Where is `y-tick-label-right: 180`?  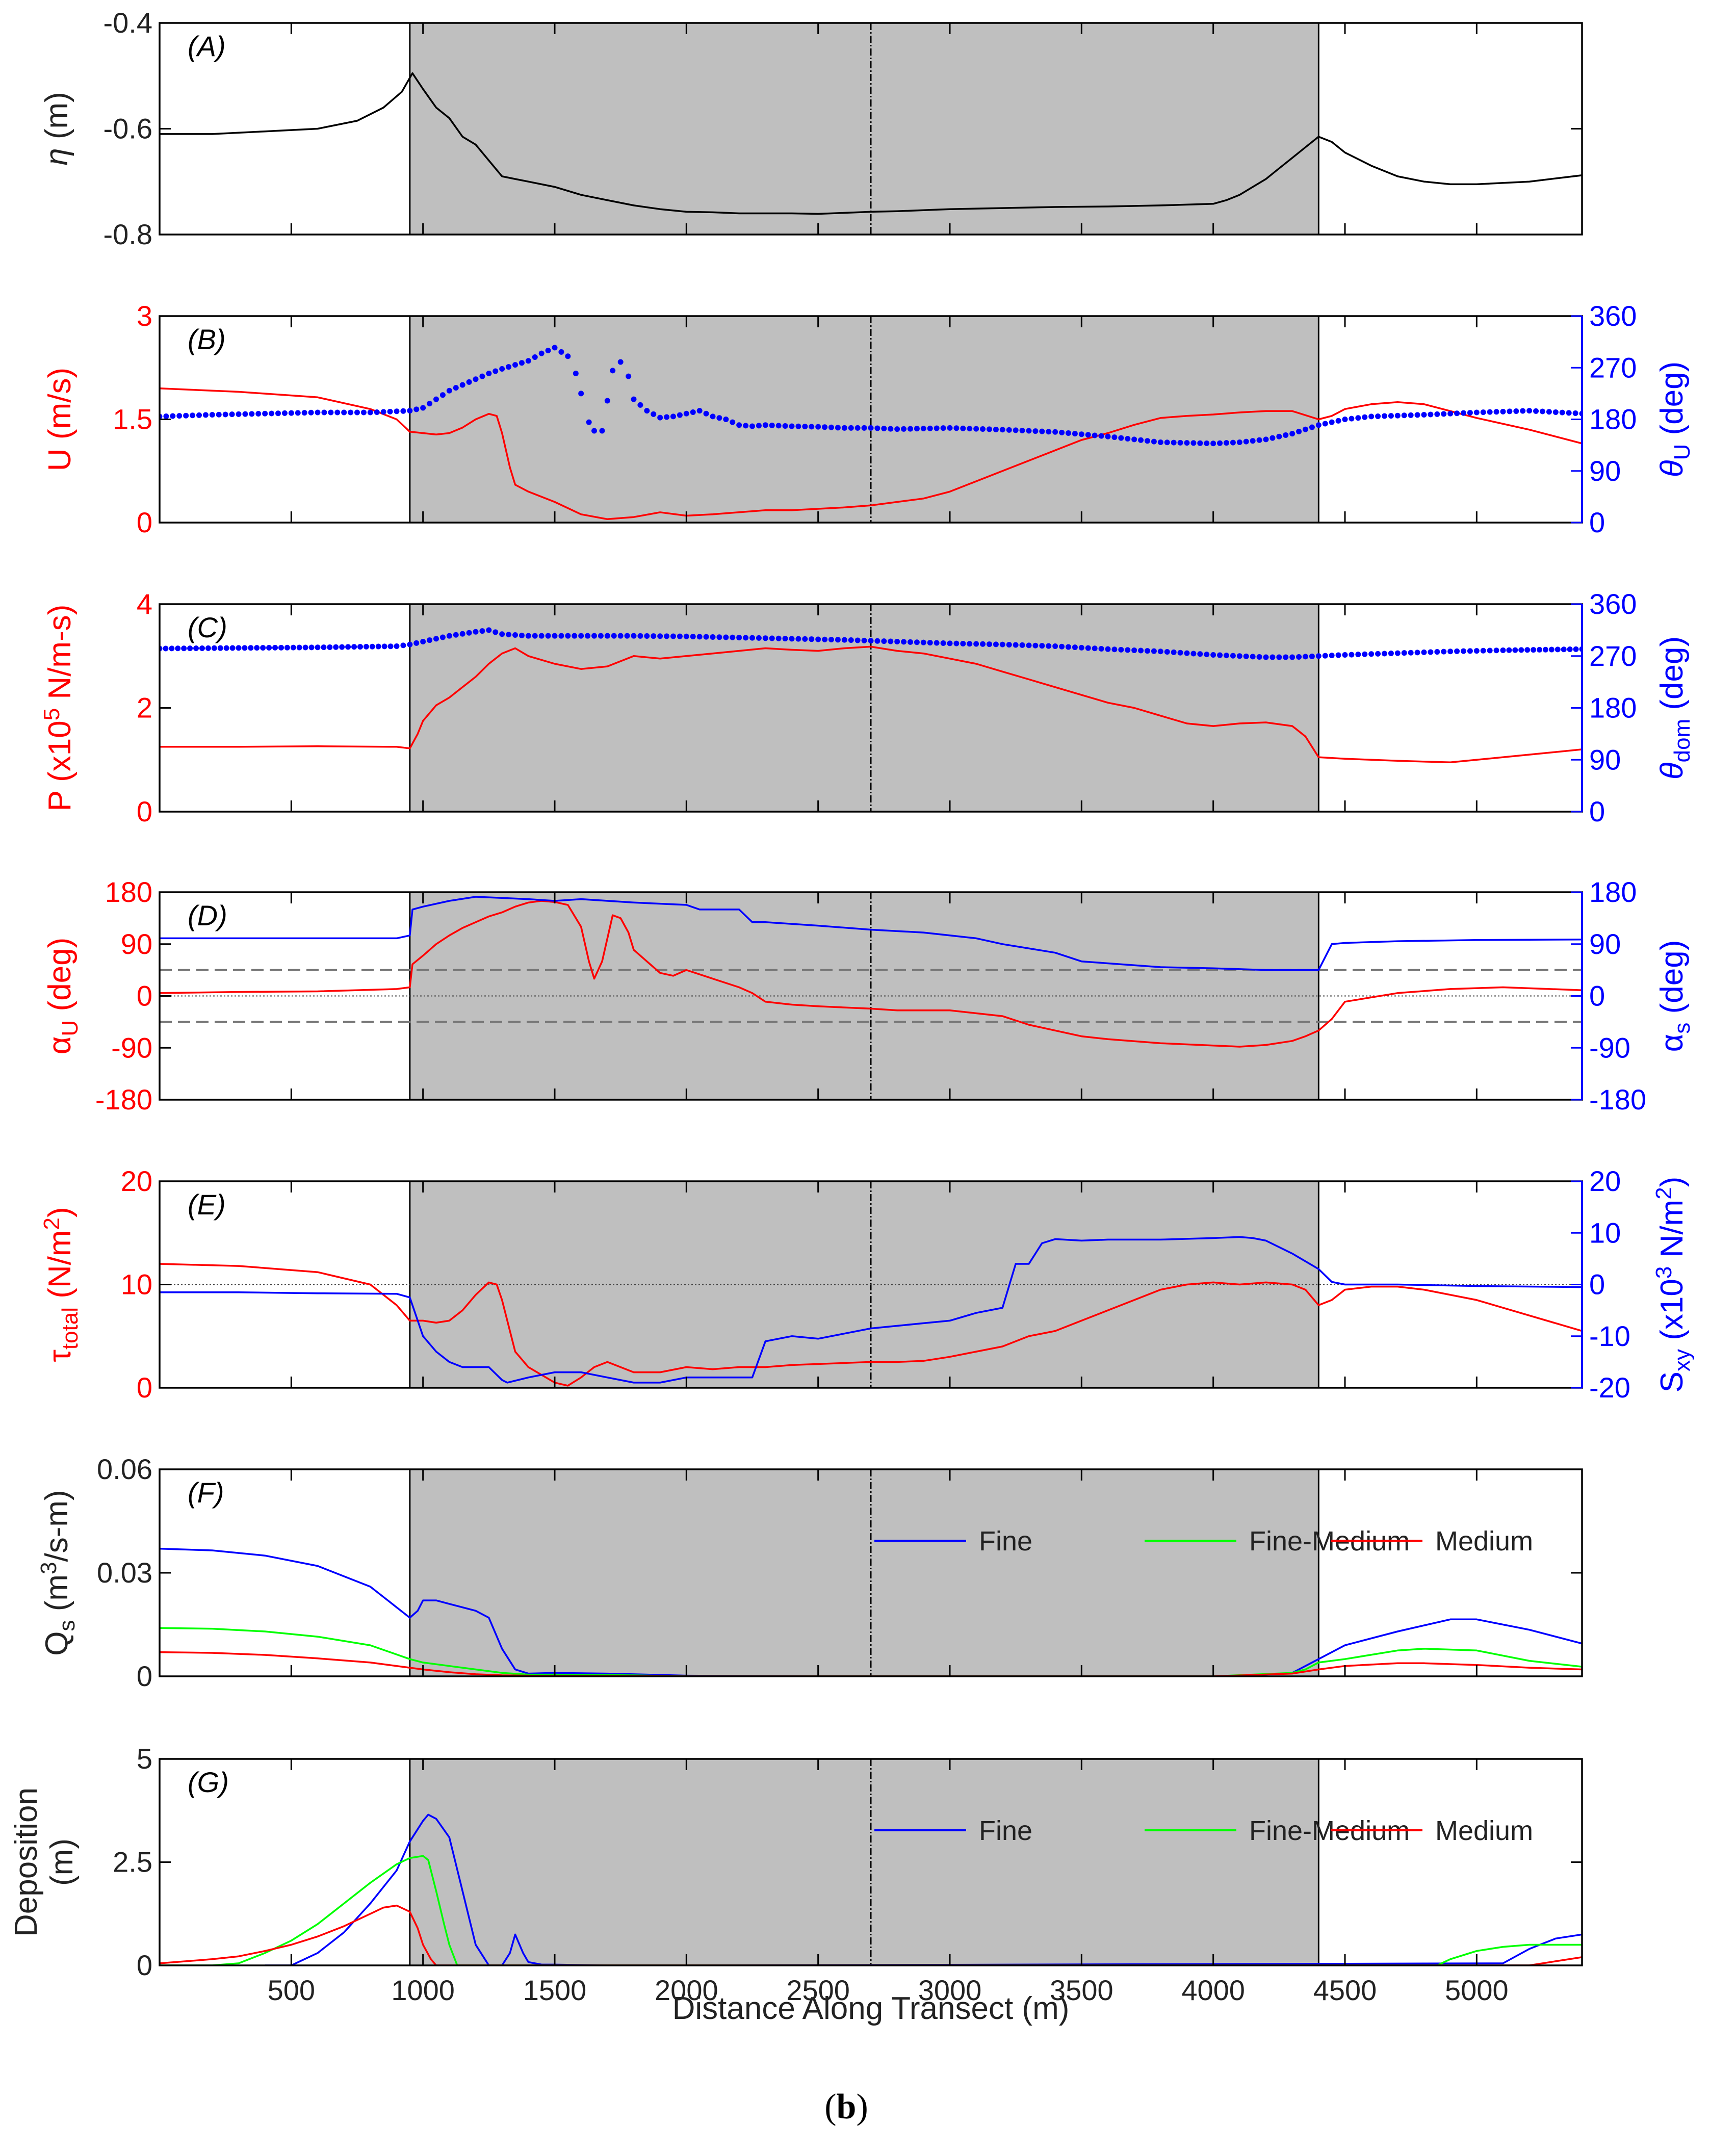
y-tick-label-right: 180 is located at coordinates (1613, 419).